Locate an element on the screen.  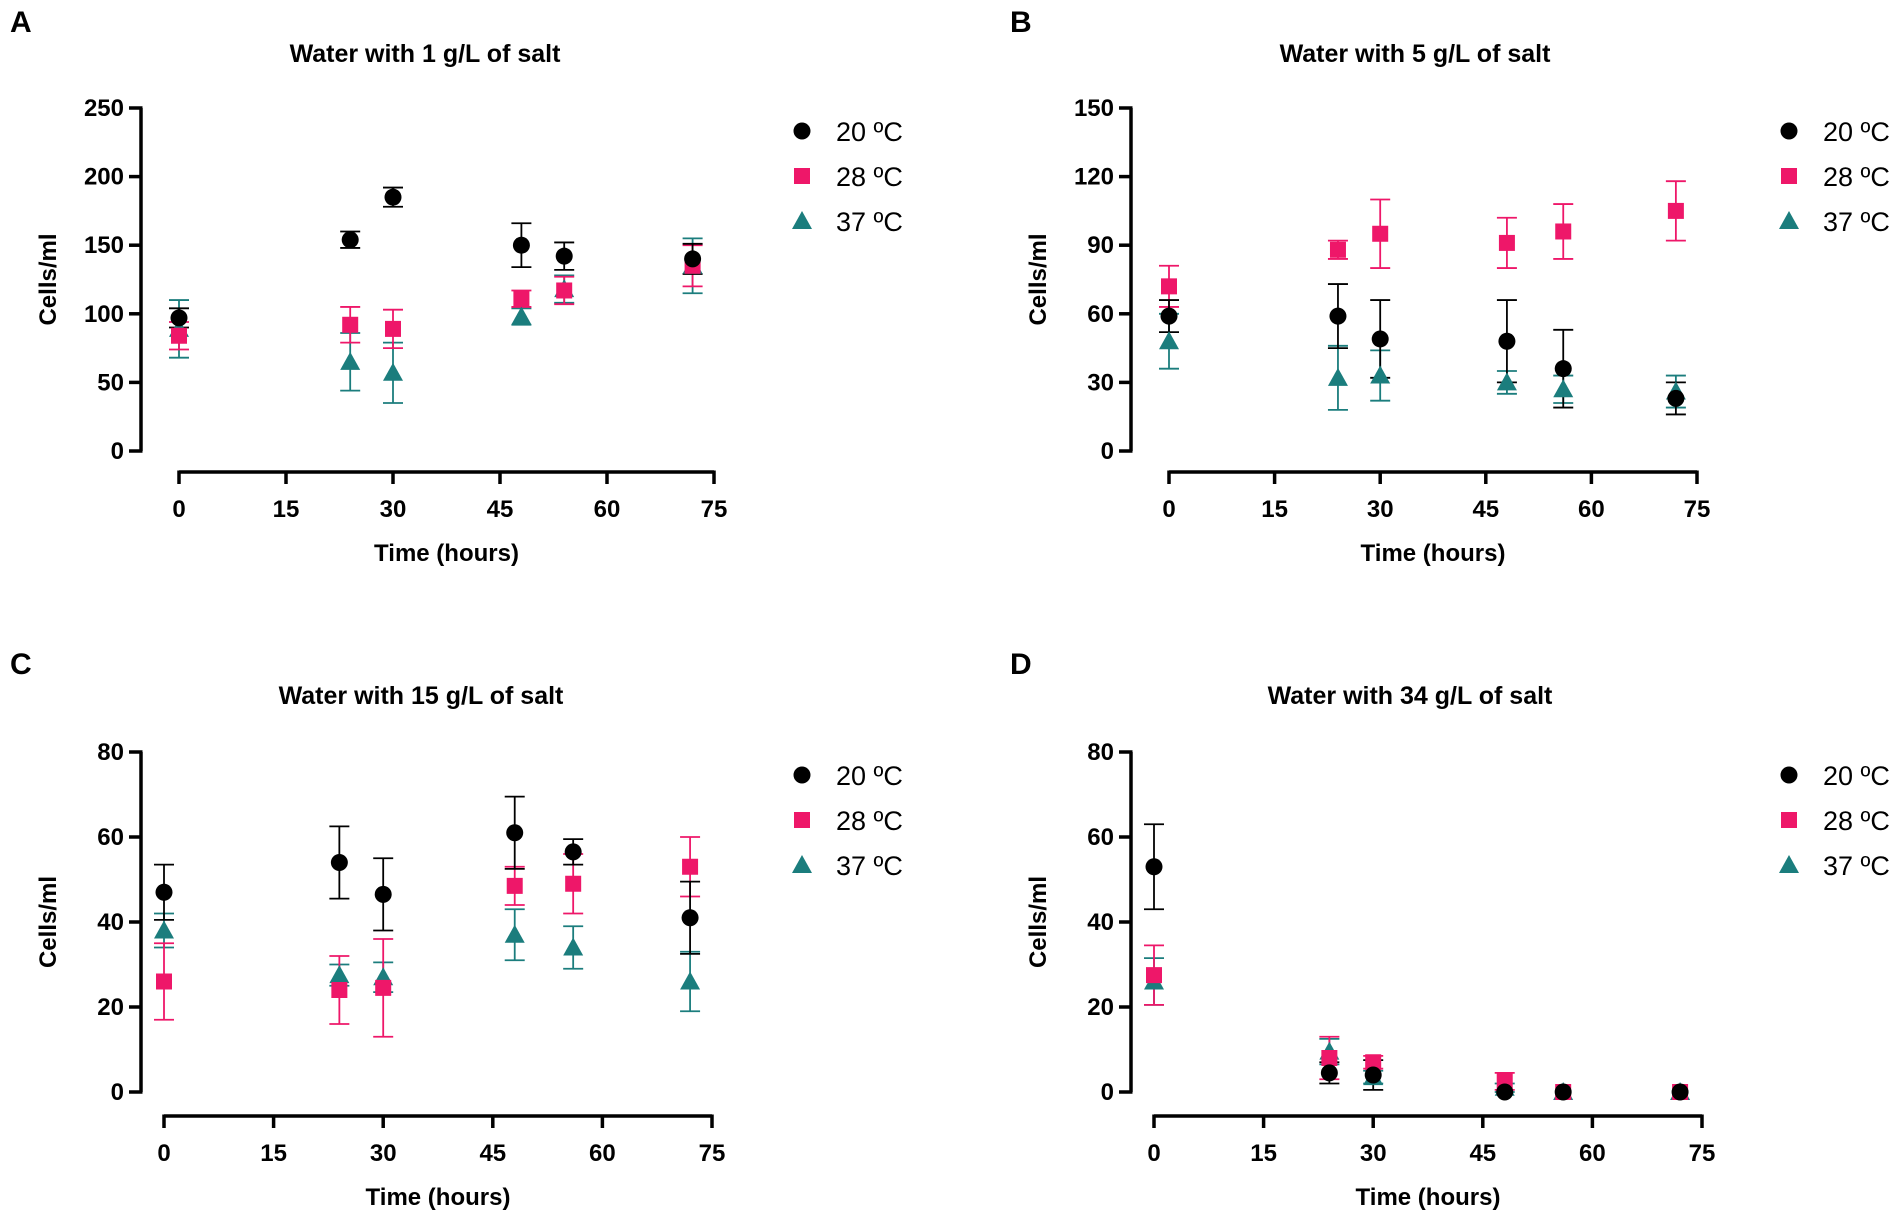
legend-marker-circle is located at coordinates (1789, 131).